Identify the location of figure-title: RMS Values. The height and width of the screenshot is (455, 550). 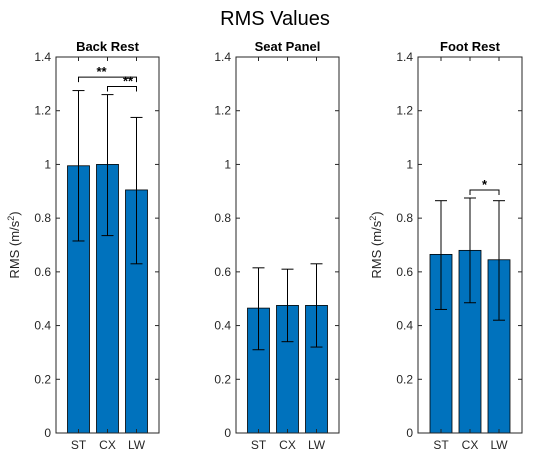
(275, 19).